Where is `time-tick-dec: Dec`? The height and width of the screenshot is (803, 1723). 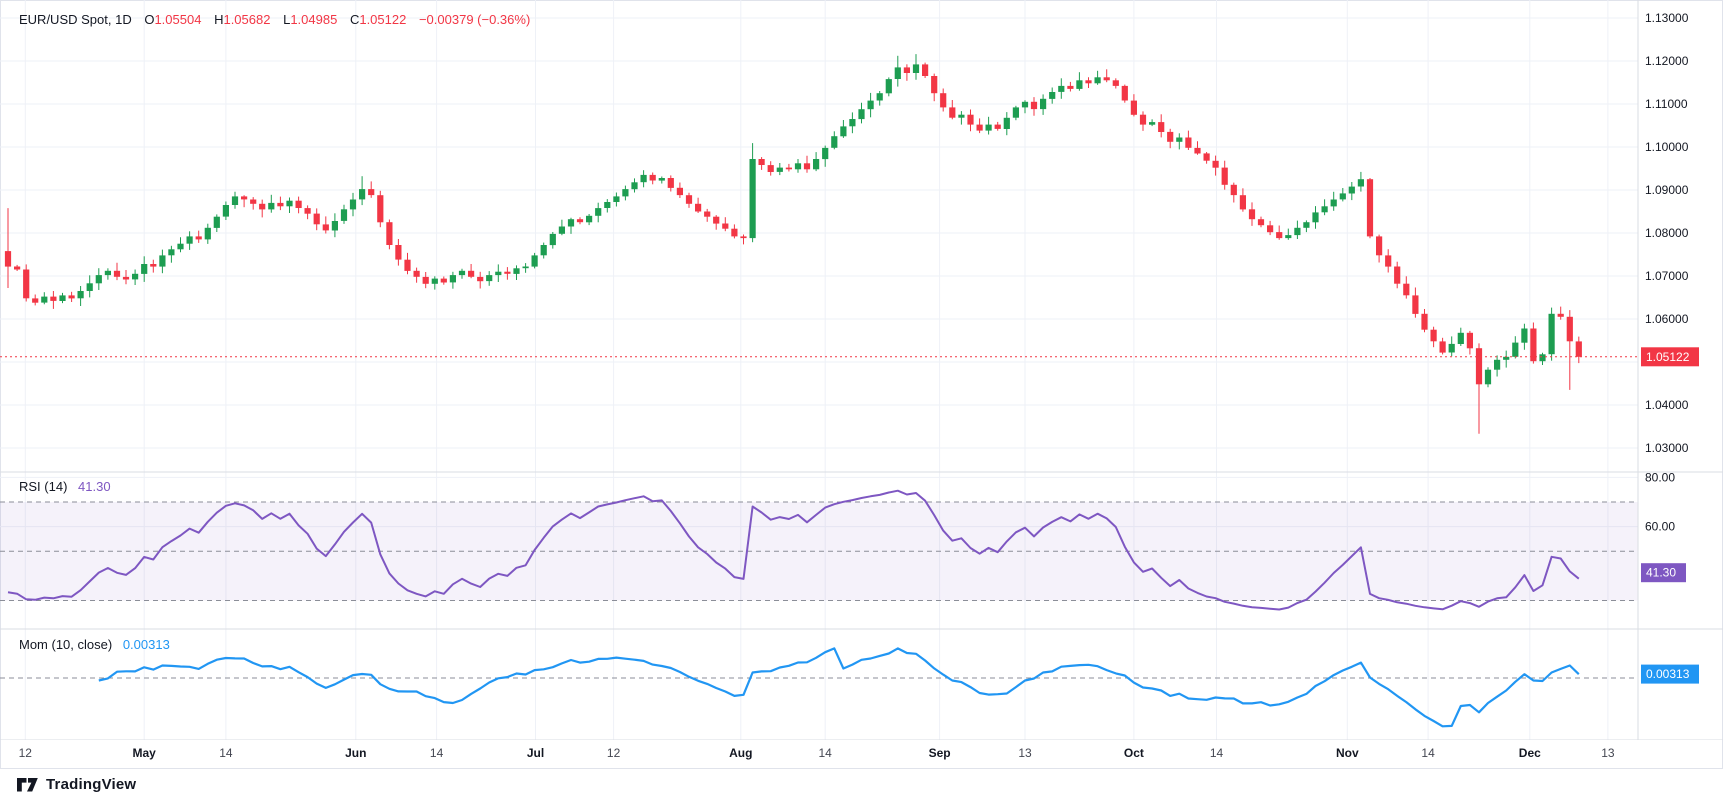 time-tick-dec: Dec is located at coordinates (1529, 753).